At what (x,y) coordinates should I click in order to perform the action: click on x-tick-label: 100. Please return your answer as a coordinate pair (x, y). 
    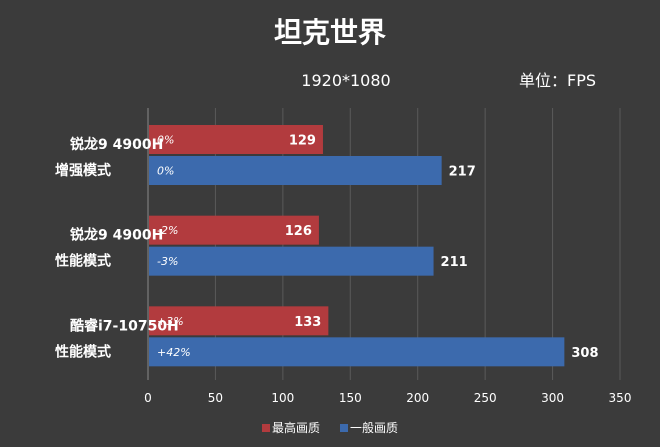
    Looking at the image, I should click on (282, 398).